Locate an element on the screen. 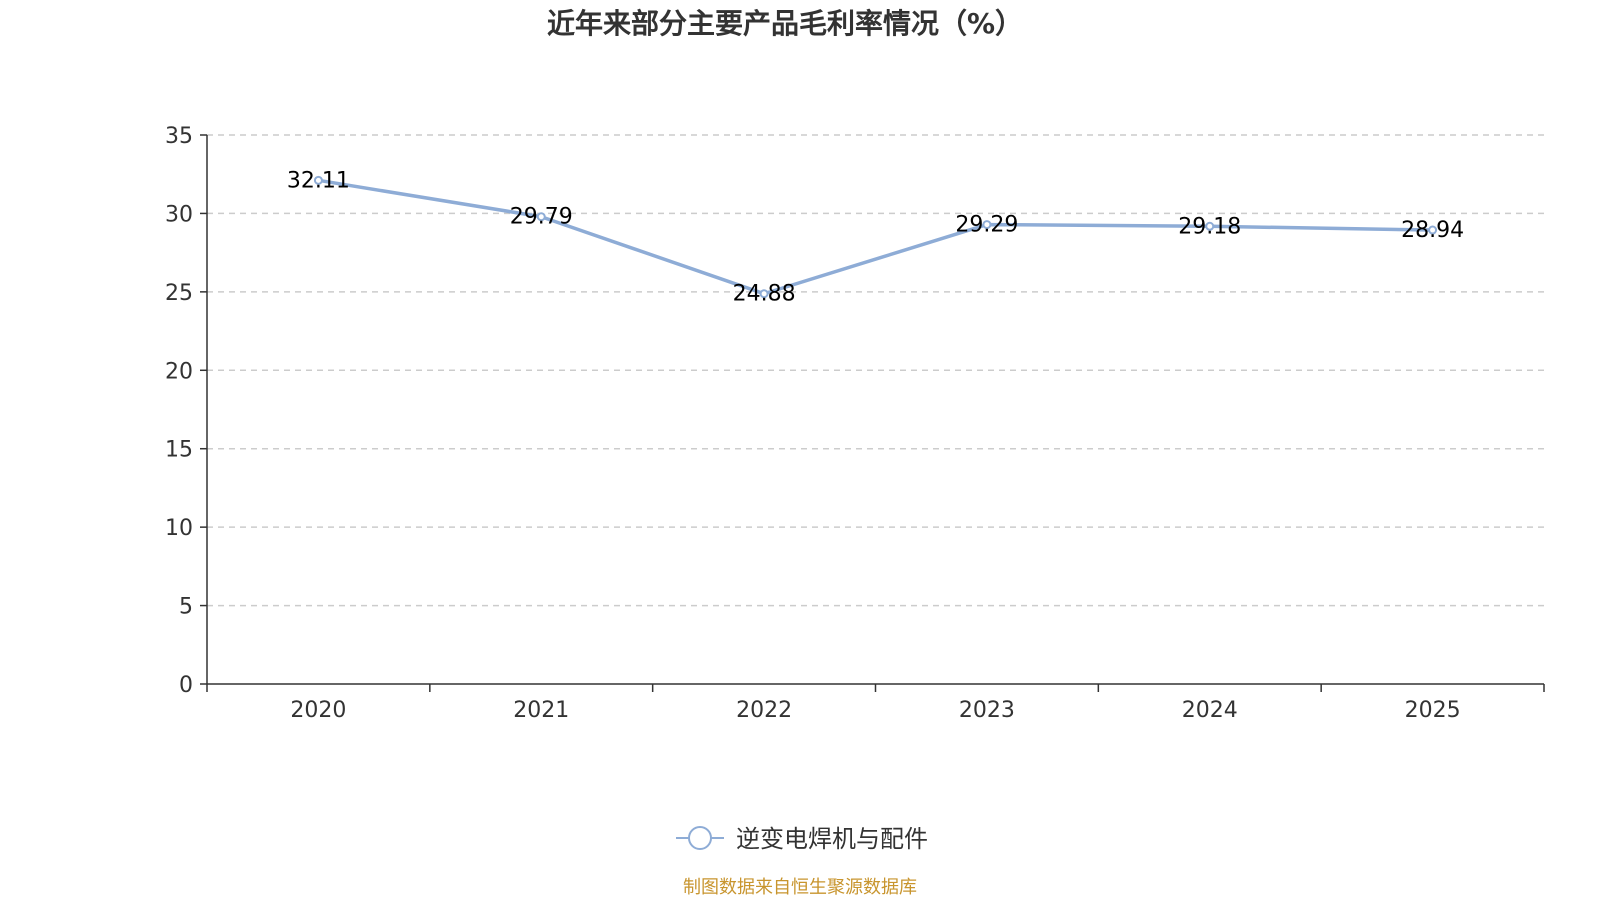 Image resolution: width=1600 pixels, height=900 pixels. data-label: 28.94 is located at coordinates (1432, 230).